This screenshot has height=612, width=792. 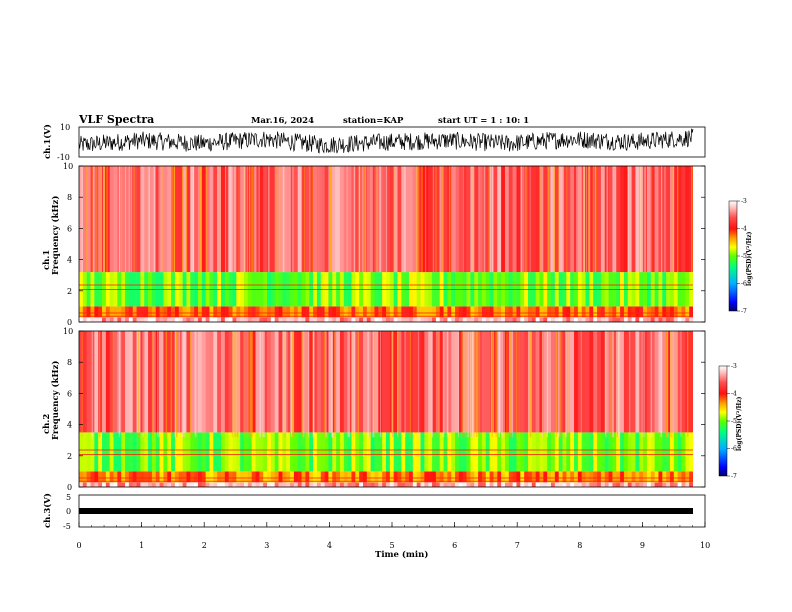 What do you see at coordinates (69, 260) in the screenshot?
I see `ytick-label: 4` at bounding box center [69, 260].